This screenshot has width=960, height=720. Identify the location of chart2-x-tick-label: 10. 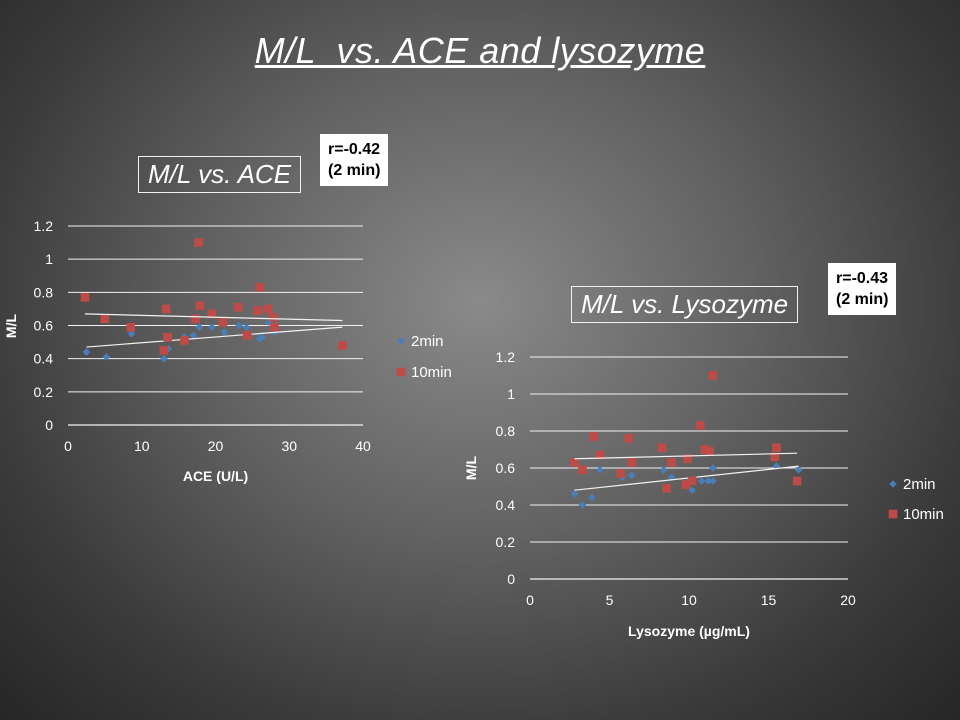
(689, 600).